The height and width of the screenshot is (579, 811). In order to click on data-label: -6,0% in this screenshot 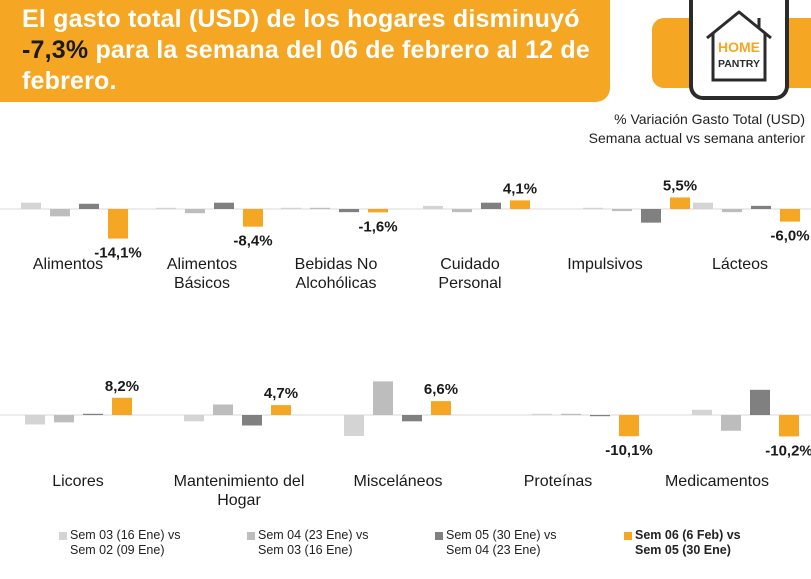, I will do `click(789, 236)`.